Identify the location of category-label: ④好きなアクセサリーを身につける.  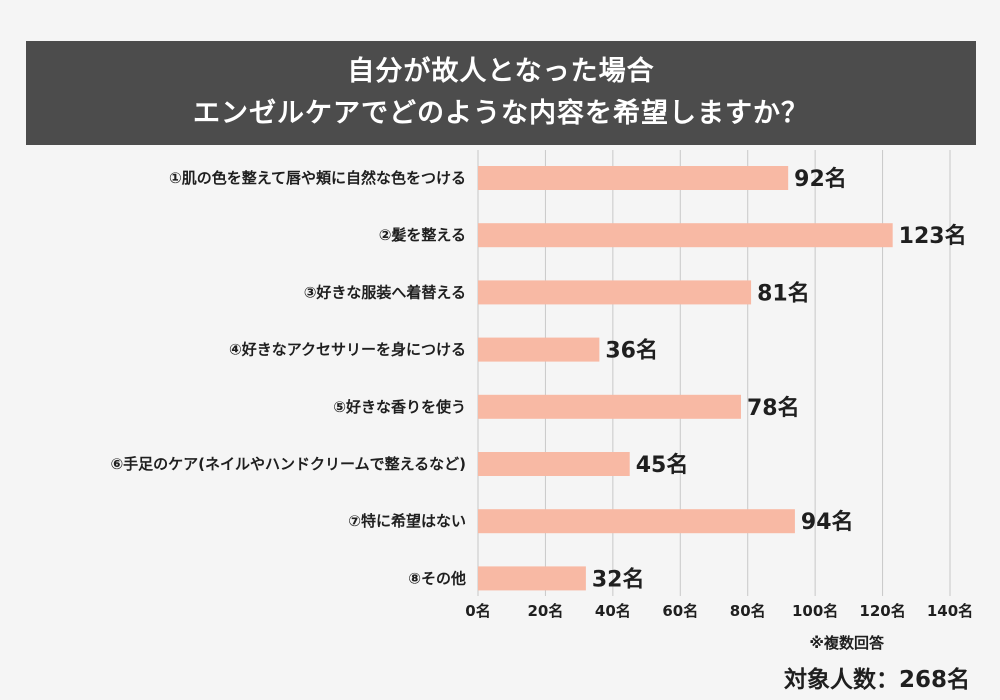
(347, 350).